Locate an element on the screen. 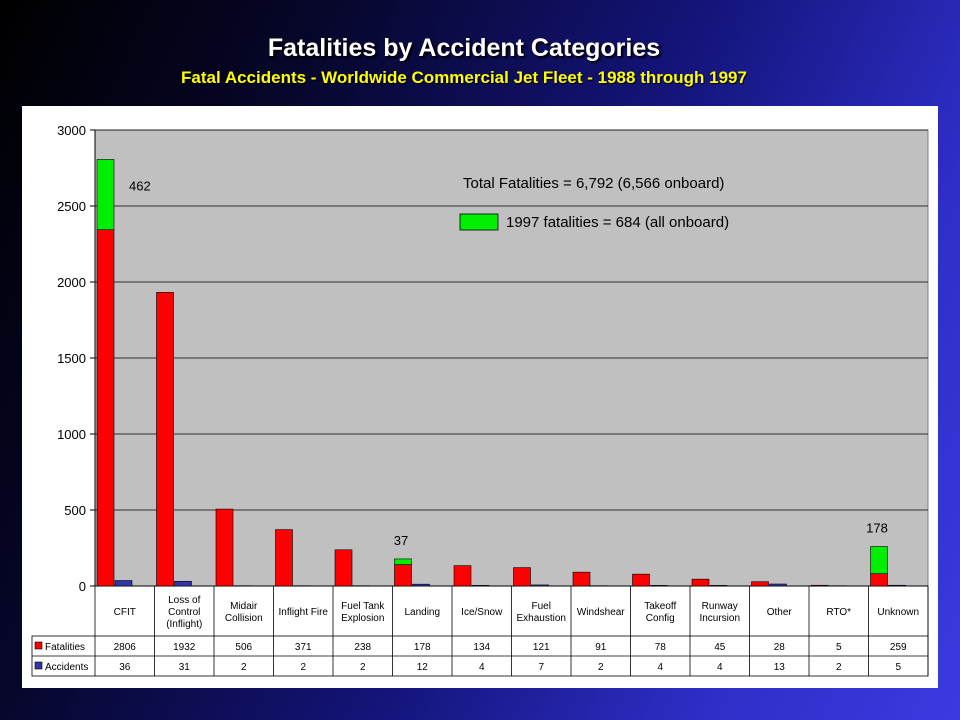 The height and width of the screenshot is (720, 960). table-cell-fatalities: 259 is located at coordinates (898, 647).